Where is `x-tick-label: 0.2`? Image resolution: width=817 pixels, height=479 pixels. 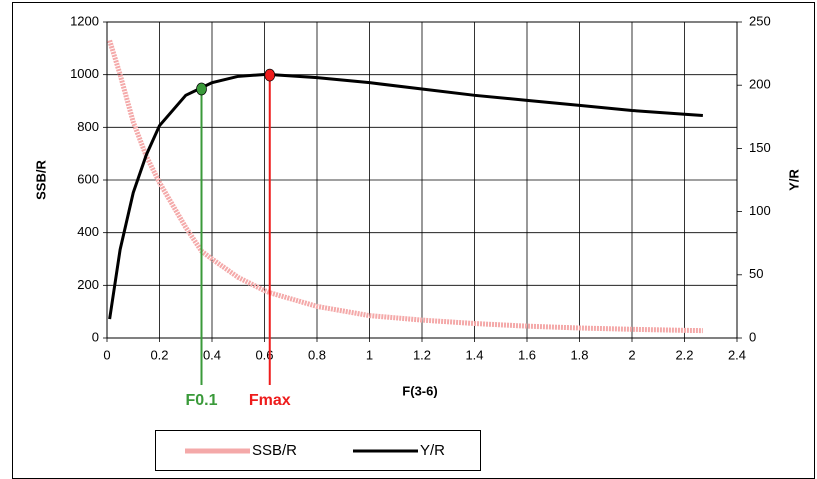
x-tick-label: 0.2 is located at coordinates (159, 354).